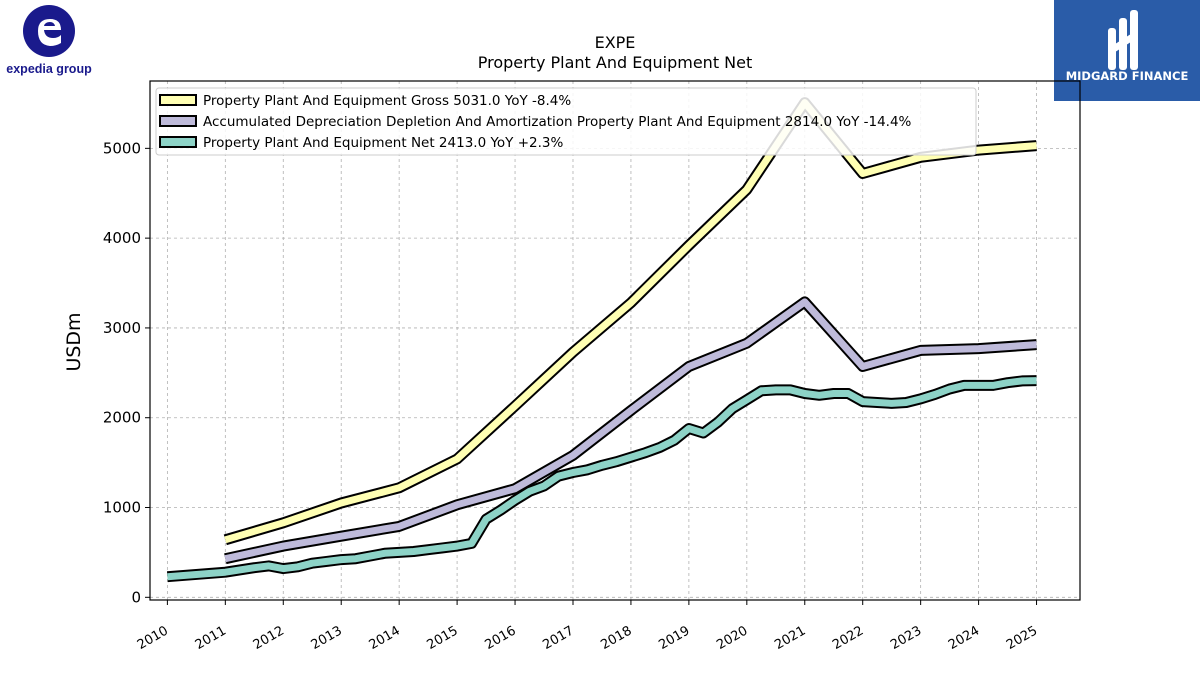 The height and width of the screenshot is (675, 1200). What do you see at coordinates (327, 638) in the screenshot?
I see `x-tick-label: 2013` at bounding box center [327, 638].